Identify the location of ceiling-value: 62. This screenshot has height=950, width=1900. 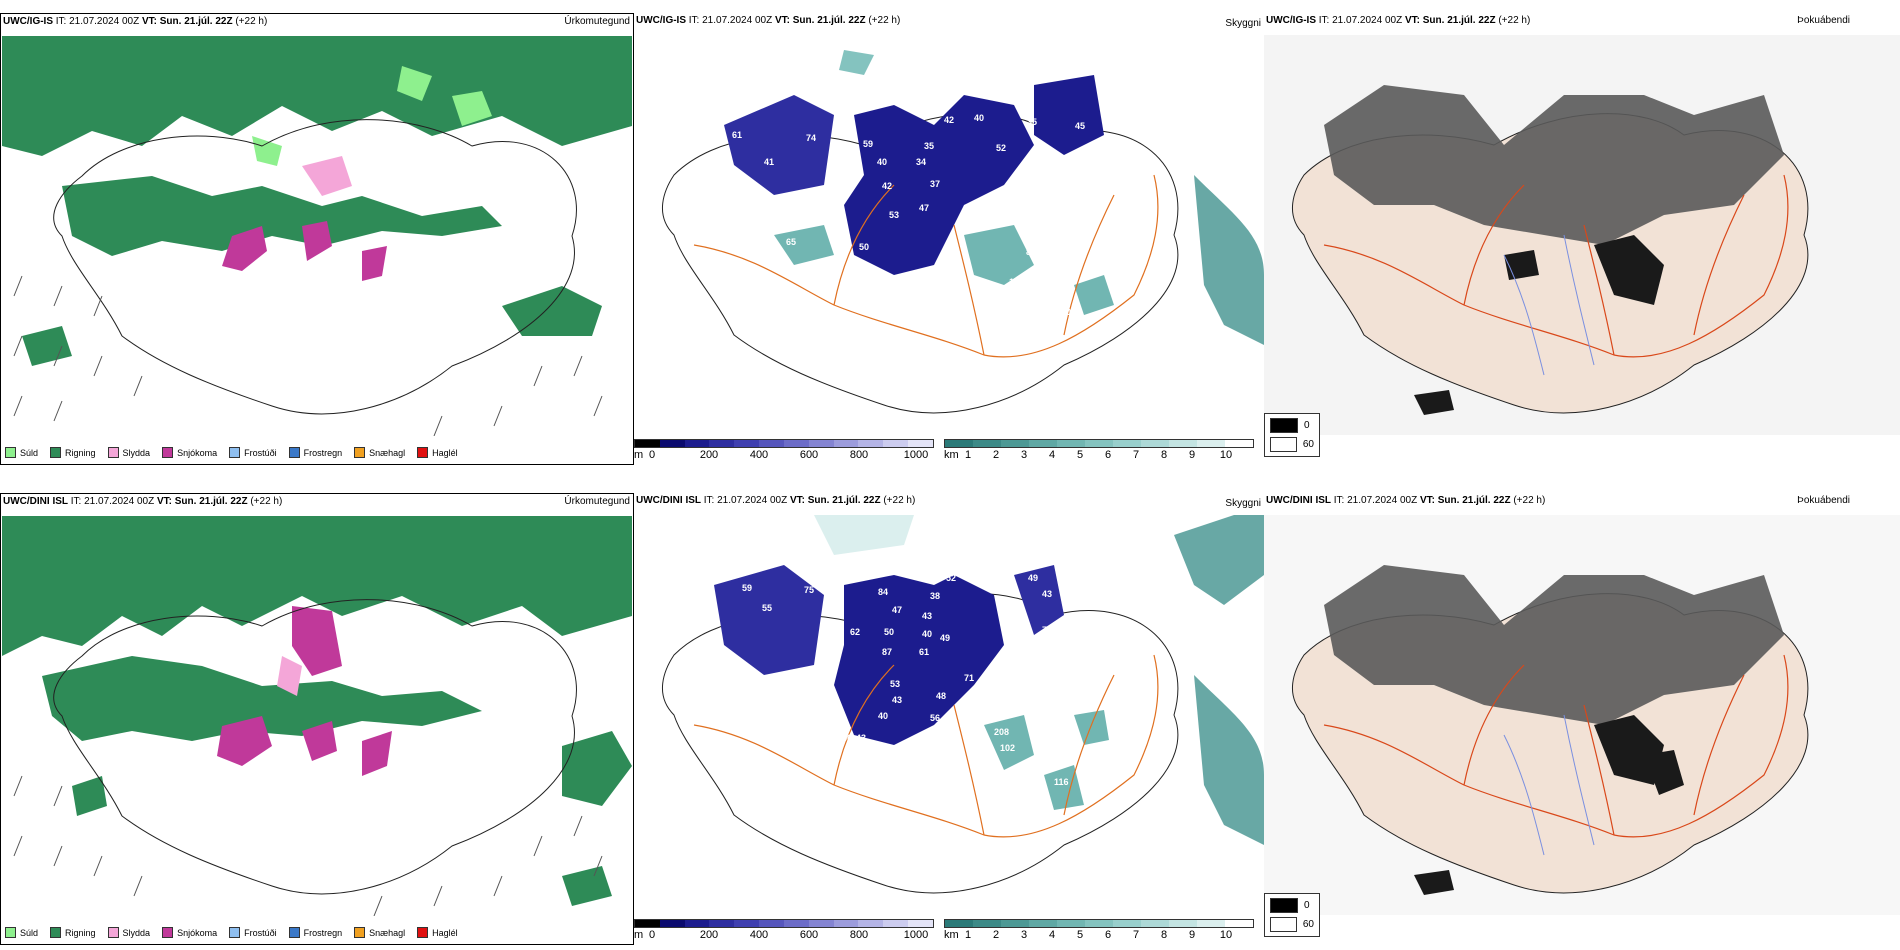
(855, 632).